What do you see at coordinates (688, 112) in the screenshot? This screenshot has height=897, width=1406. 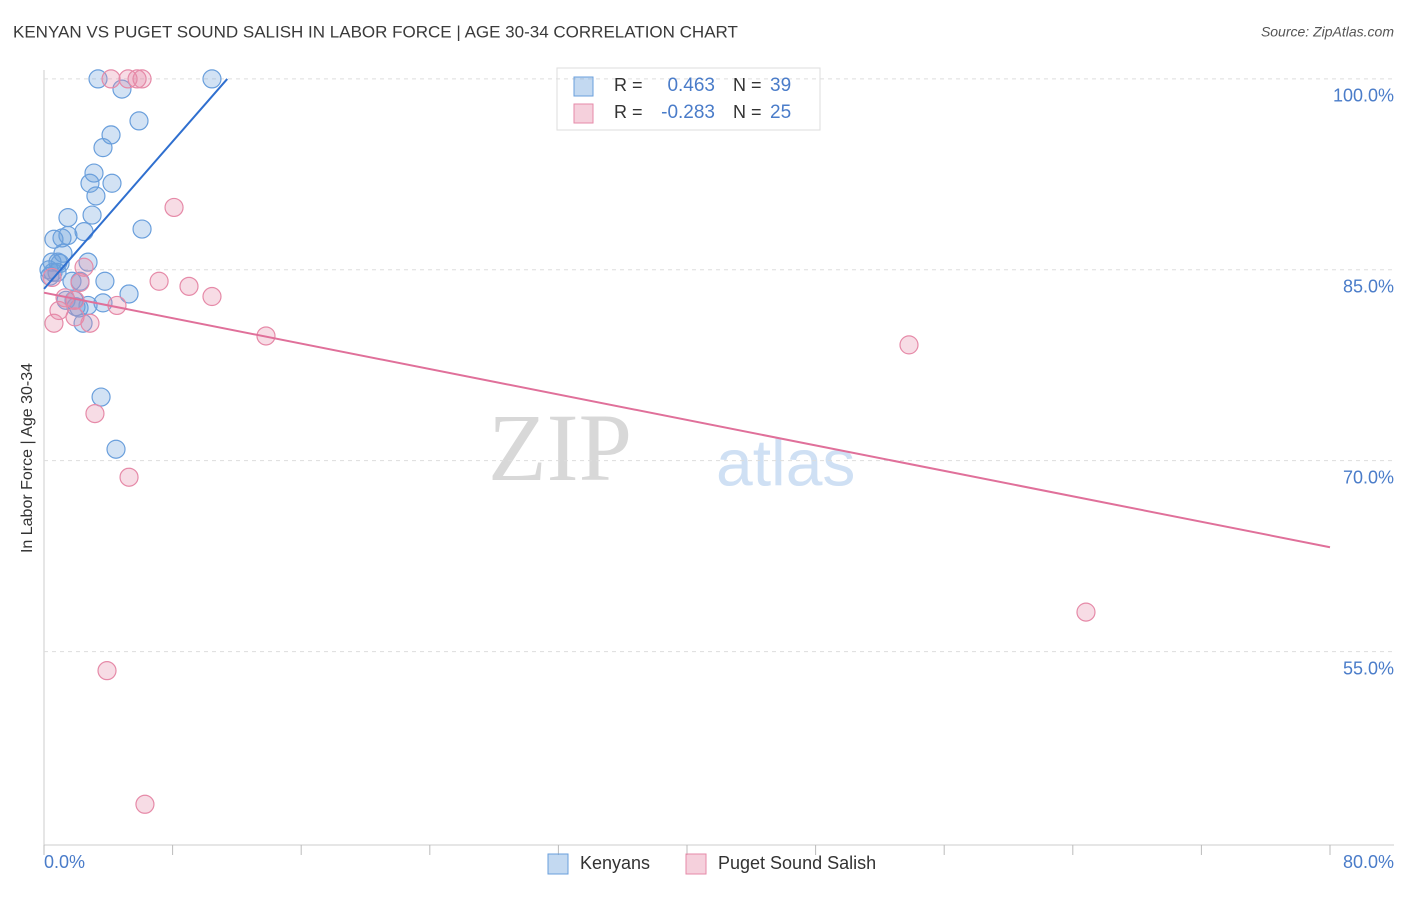 I see `legend-r-value: -0.283` at bounding box center [688, 112].